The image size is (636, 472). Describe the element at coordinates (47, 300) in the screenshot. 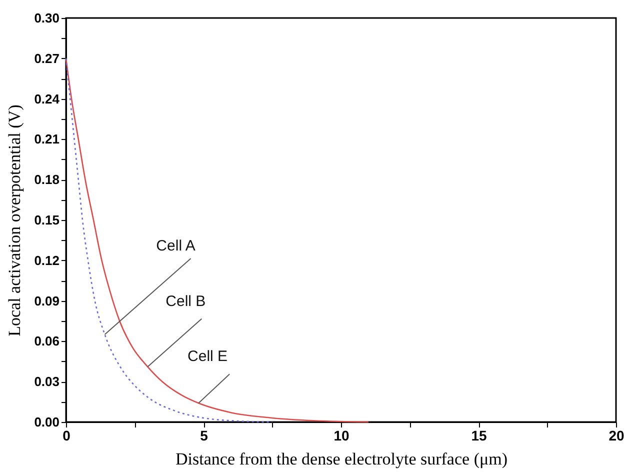

I see `y-tick-label: 0.09` at that location.